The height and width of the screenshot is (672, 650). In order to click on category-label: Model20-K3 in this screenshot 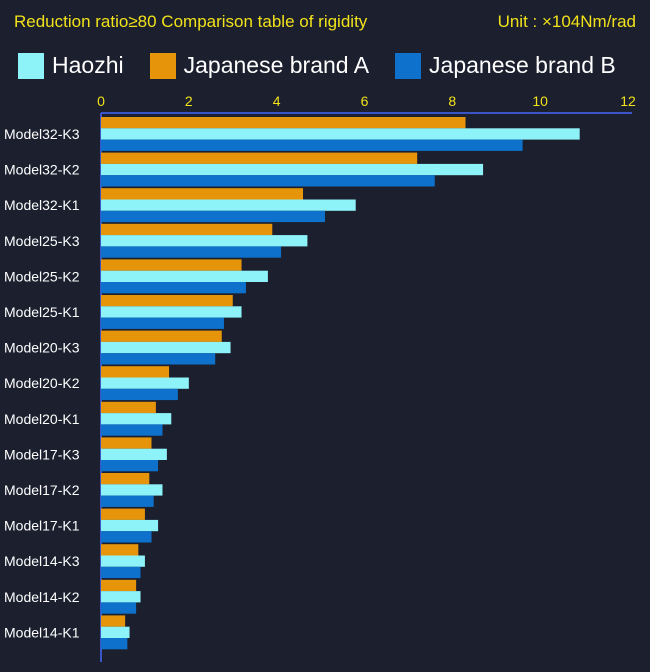, I will do `click(42, 348)`.